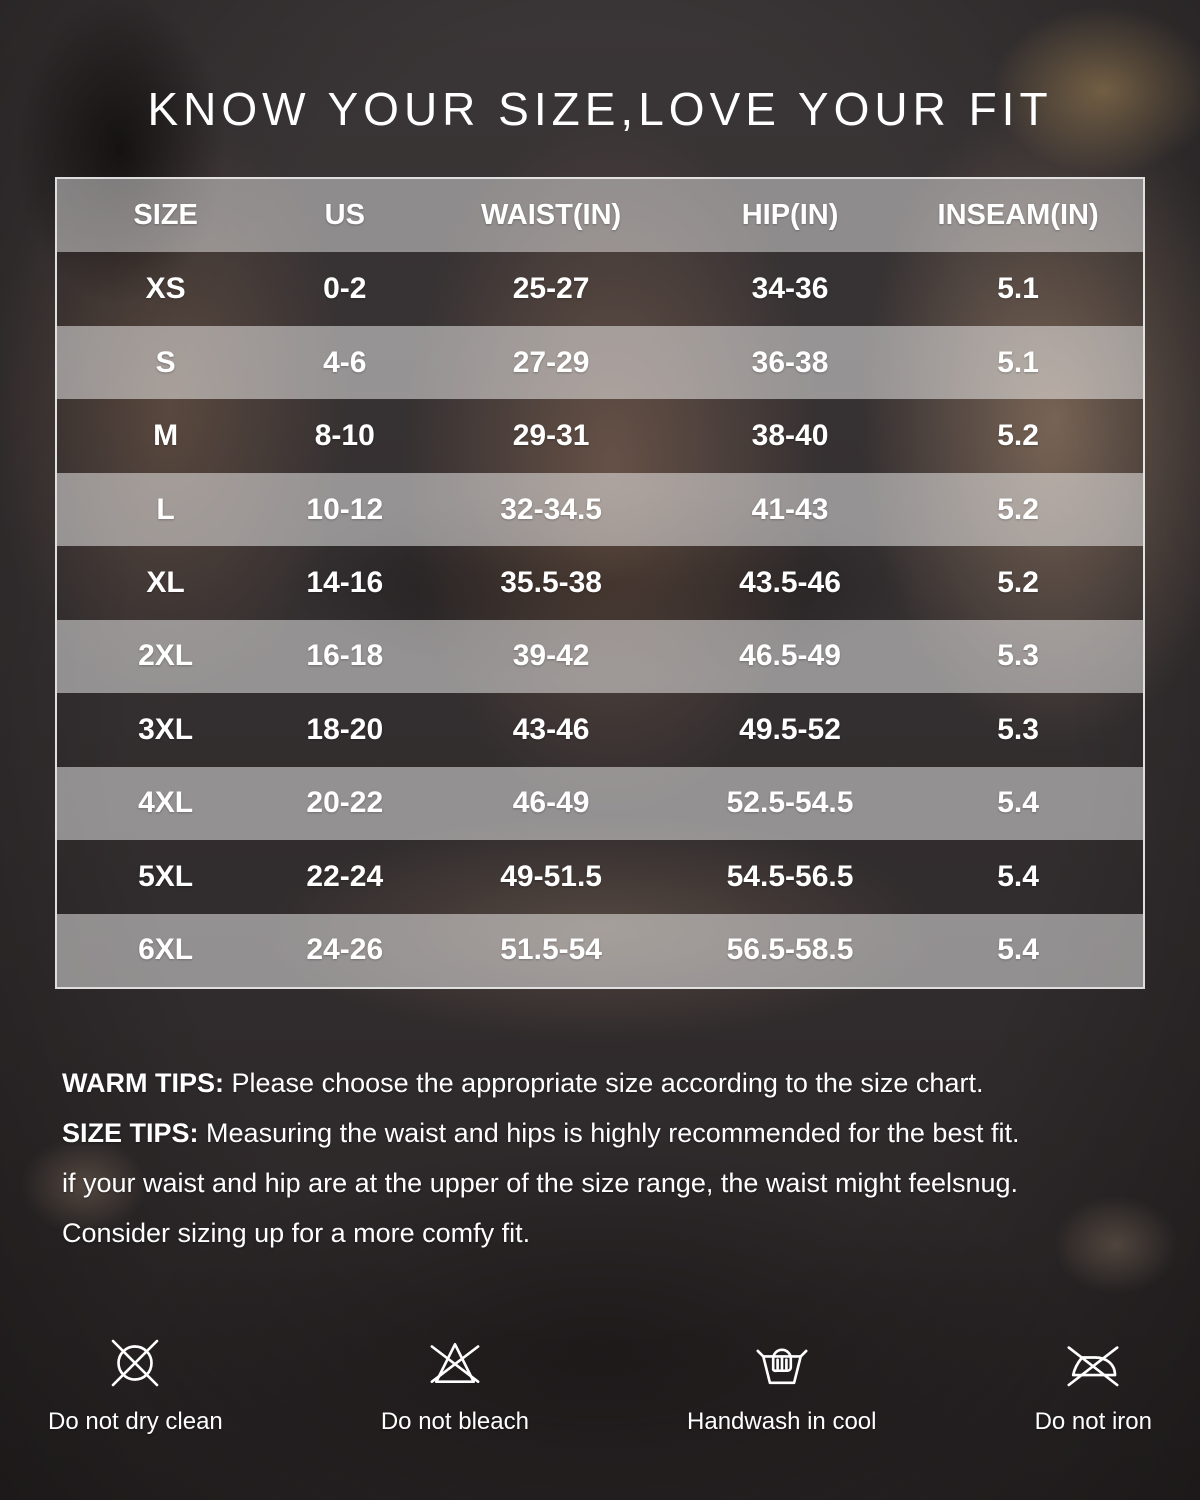 The width and height of the screenshot is (1200, 1500). Describe the element at coordinates (166, 656) in the screenshot. I see `table-cell: 2XL` at that location.